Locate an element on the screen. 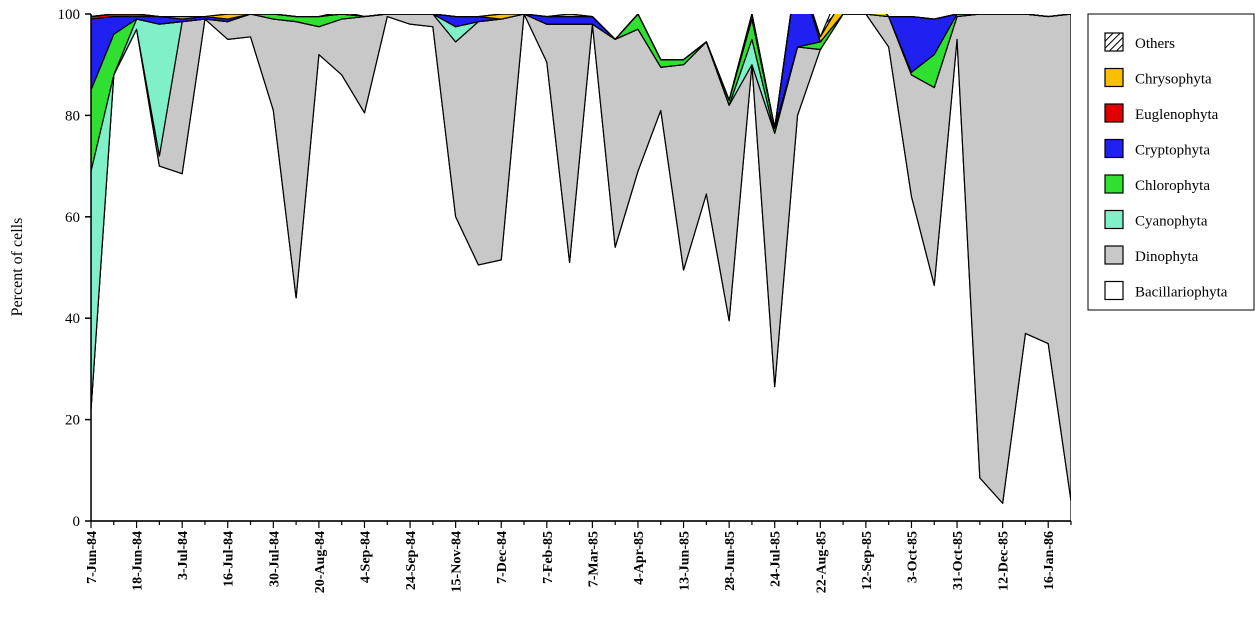  y-axis-label: Percent of cells is located at coordinates (17, 267).